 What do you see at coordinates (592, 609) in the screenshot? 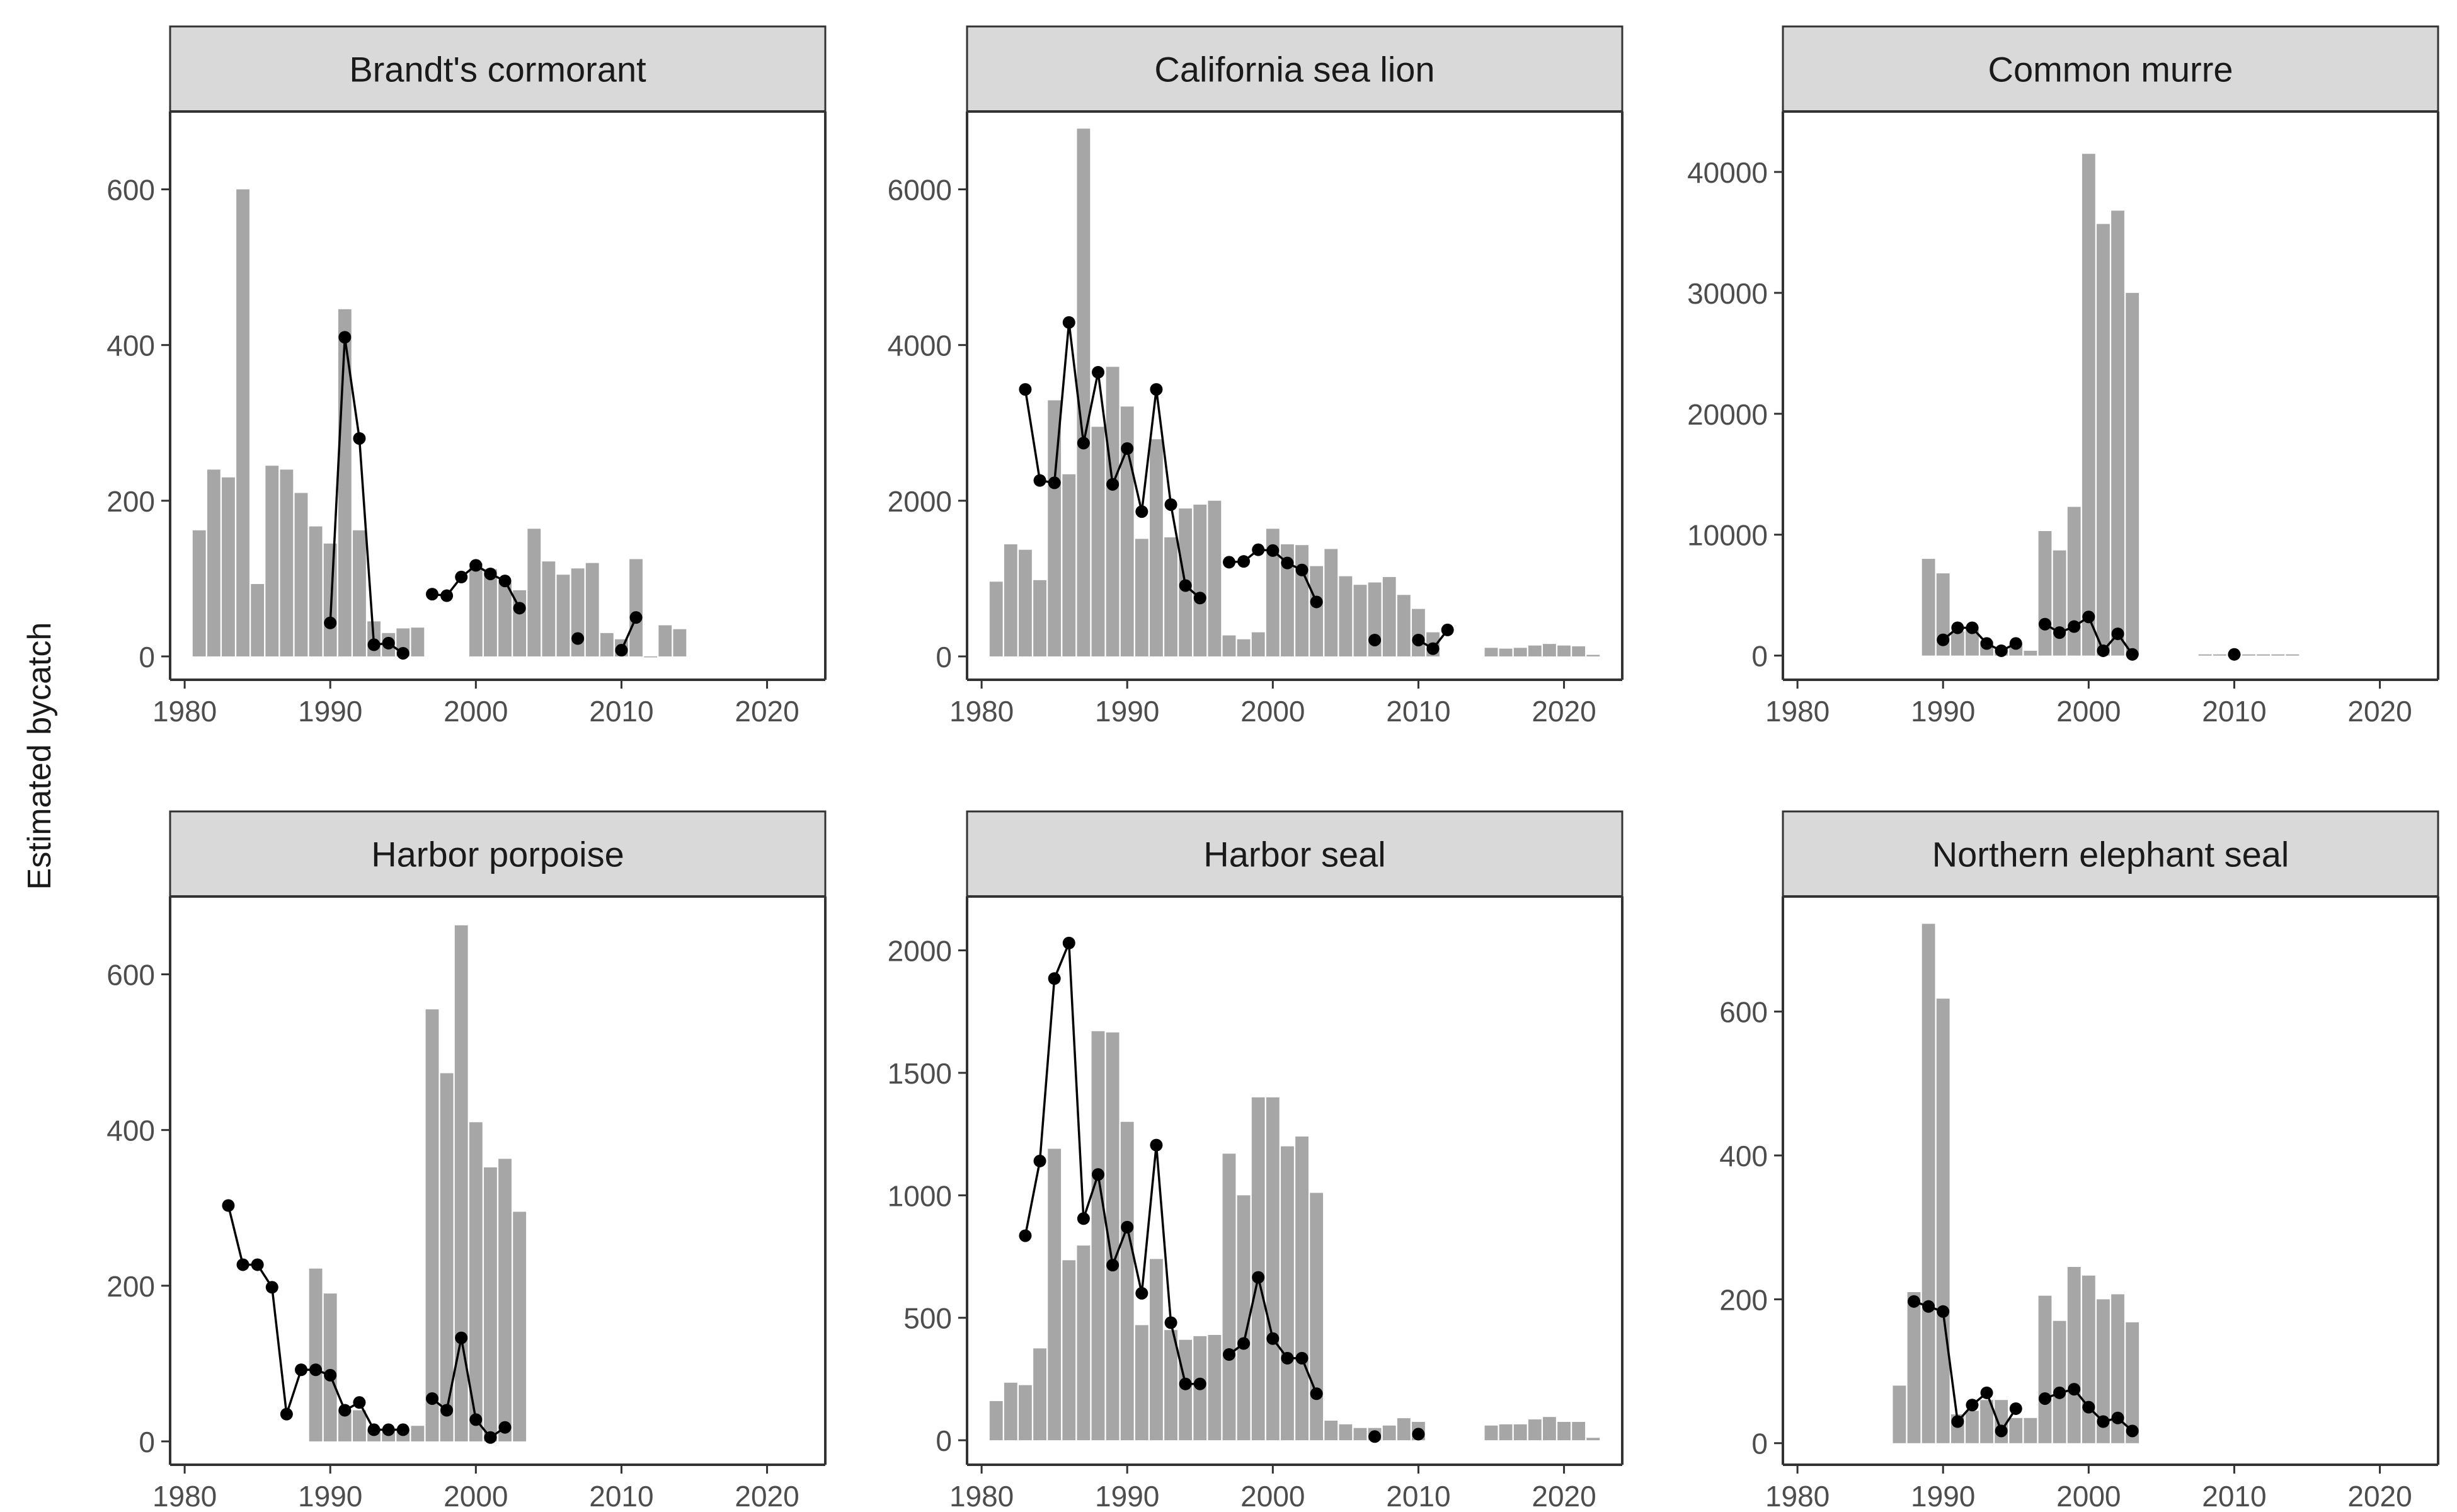
I see `bar-2008` at bounding box center [592, 609].